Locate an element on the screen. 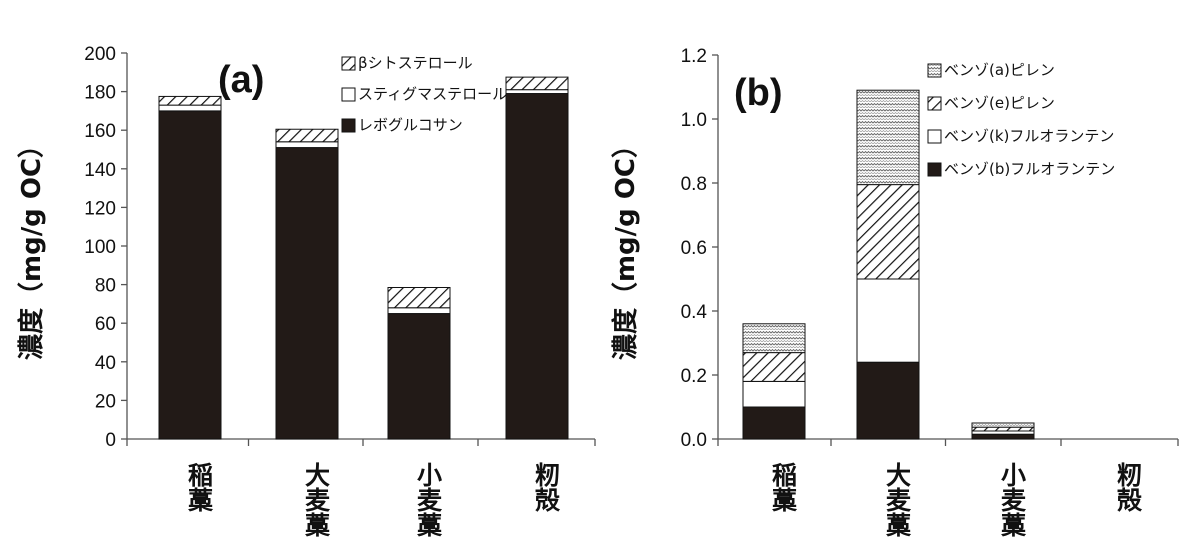  y-tick-label: 0.6 is located at coordinates (694, 248).